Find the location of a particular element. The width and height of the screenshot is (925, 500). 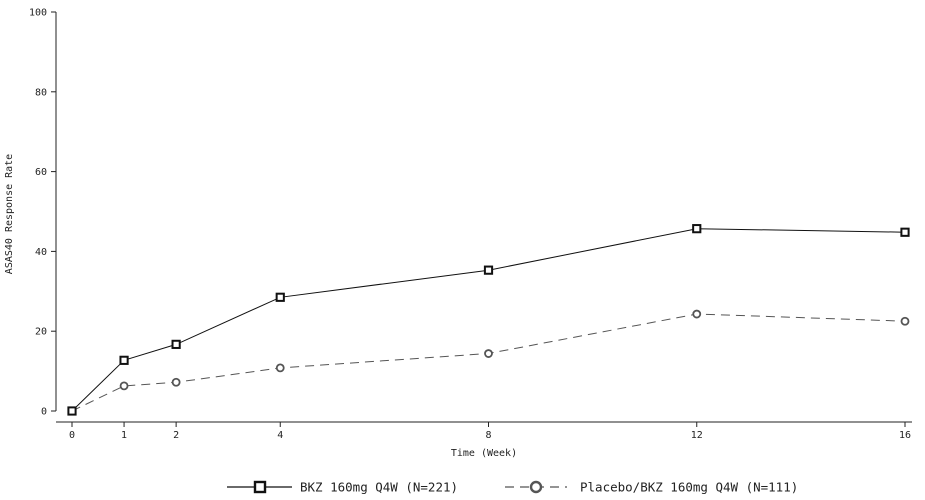

legend-item-1: BKZ 160mg Q4W (N=221) is located at coordinates (342, 487).